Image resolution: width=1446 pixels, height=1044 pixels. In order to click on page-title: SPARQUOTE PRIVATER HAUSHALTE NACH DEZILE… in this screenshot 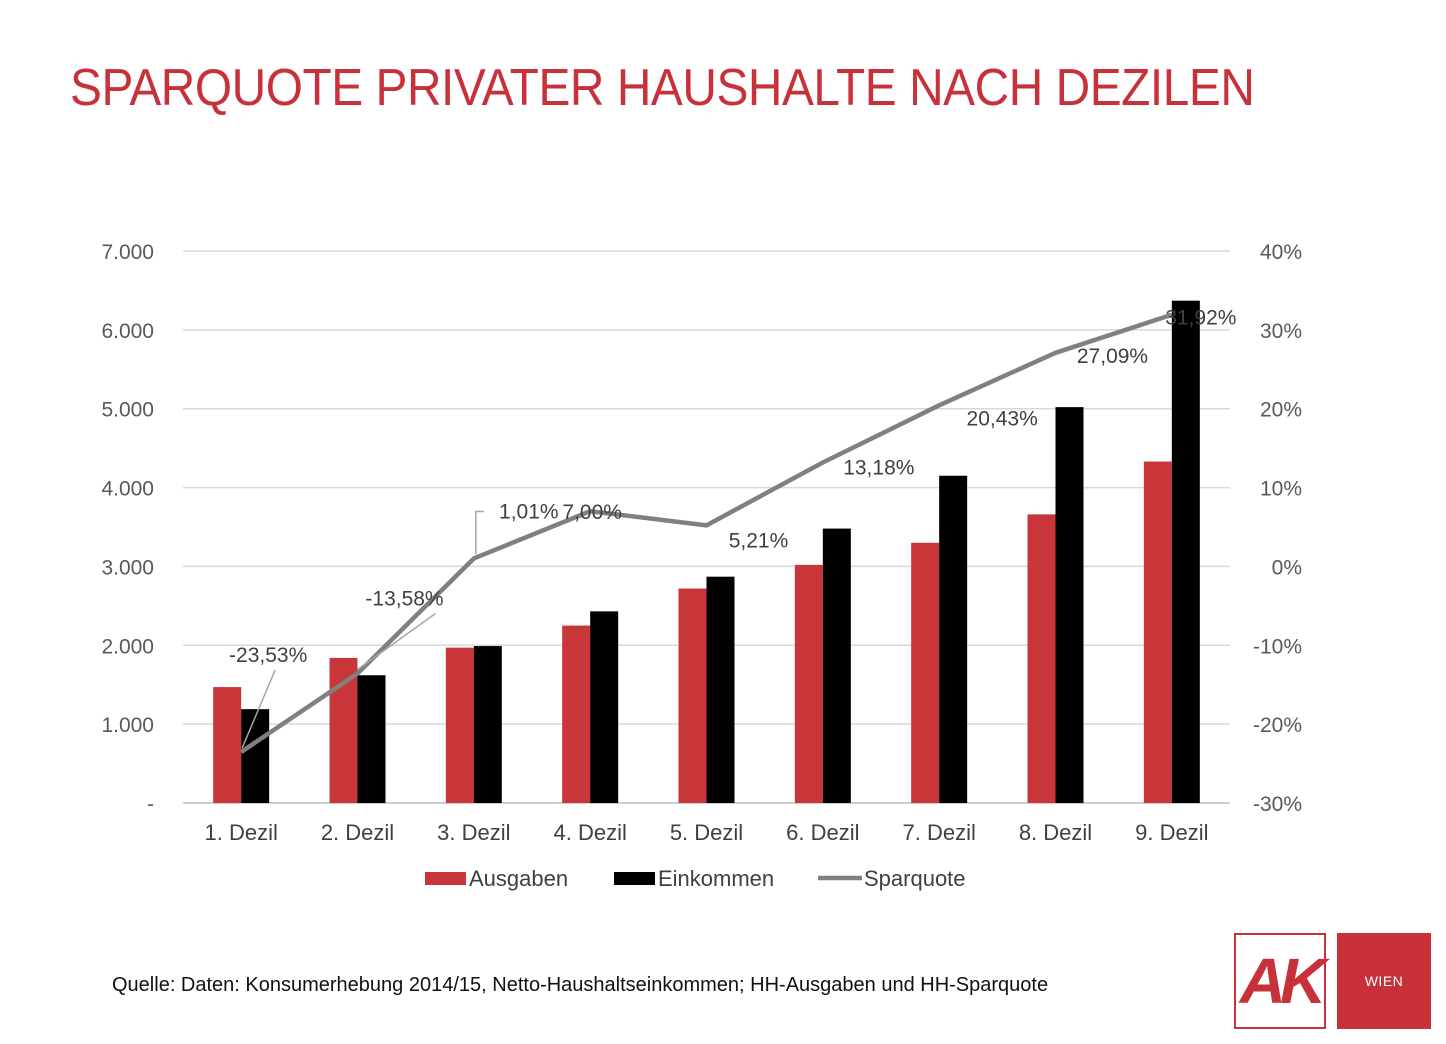, I will do `click(662, 88)`.